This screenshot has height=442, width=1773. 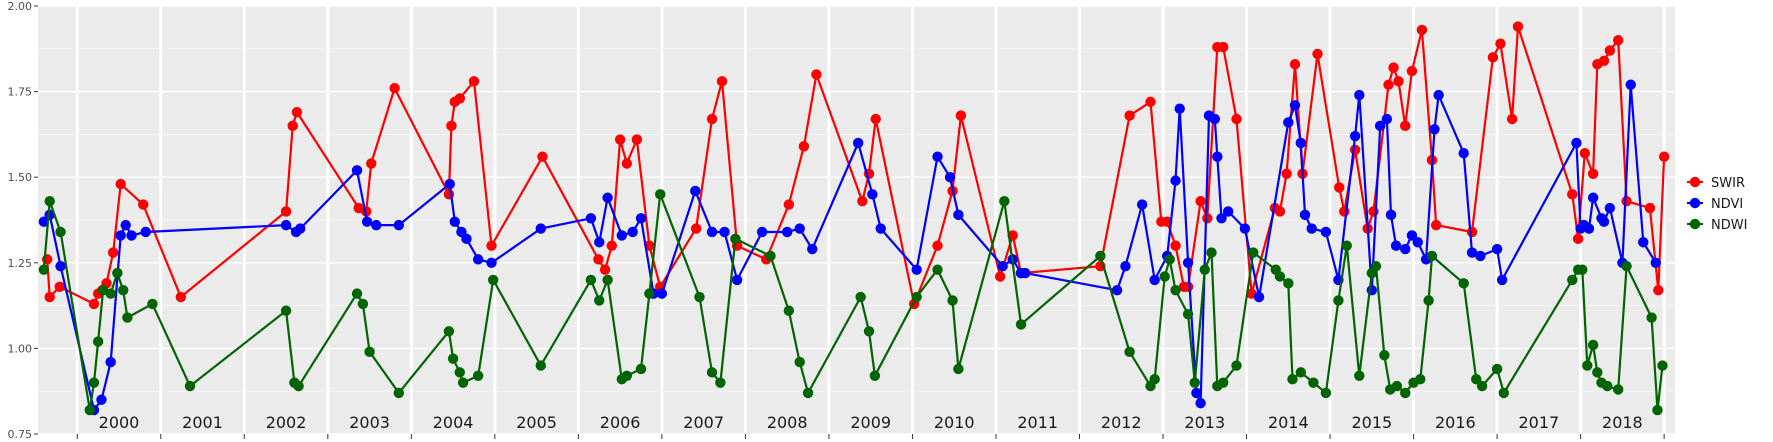 I want to click on year-label: 2010, so click(x=954, y=422).